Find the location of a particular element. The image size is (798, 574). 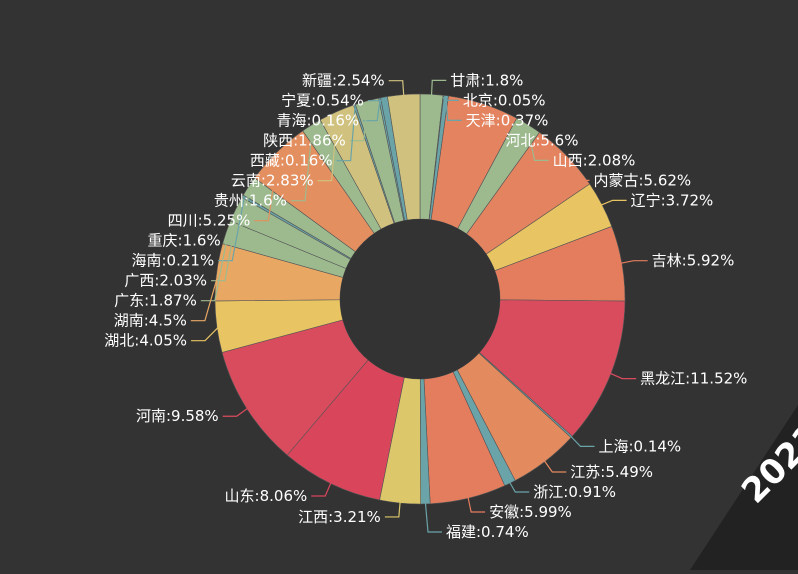

label-line-云南 is located at coordinates (327, 147).